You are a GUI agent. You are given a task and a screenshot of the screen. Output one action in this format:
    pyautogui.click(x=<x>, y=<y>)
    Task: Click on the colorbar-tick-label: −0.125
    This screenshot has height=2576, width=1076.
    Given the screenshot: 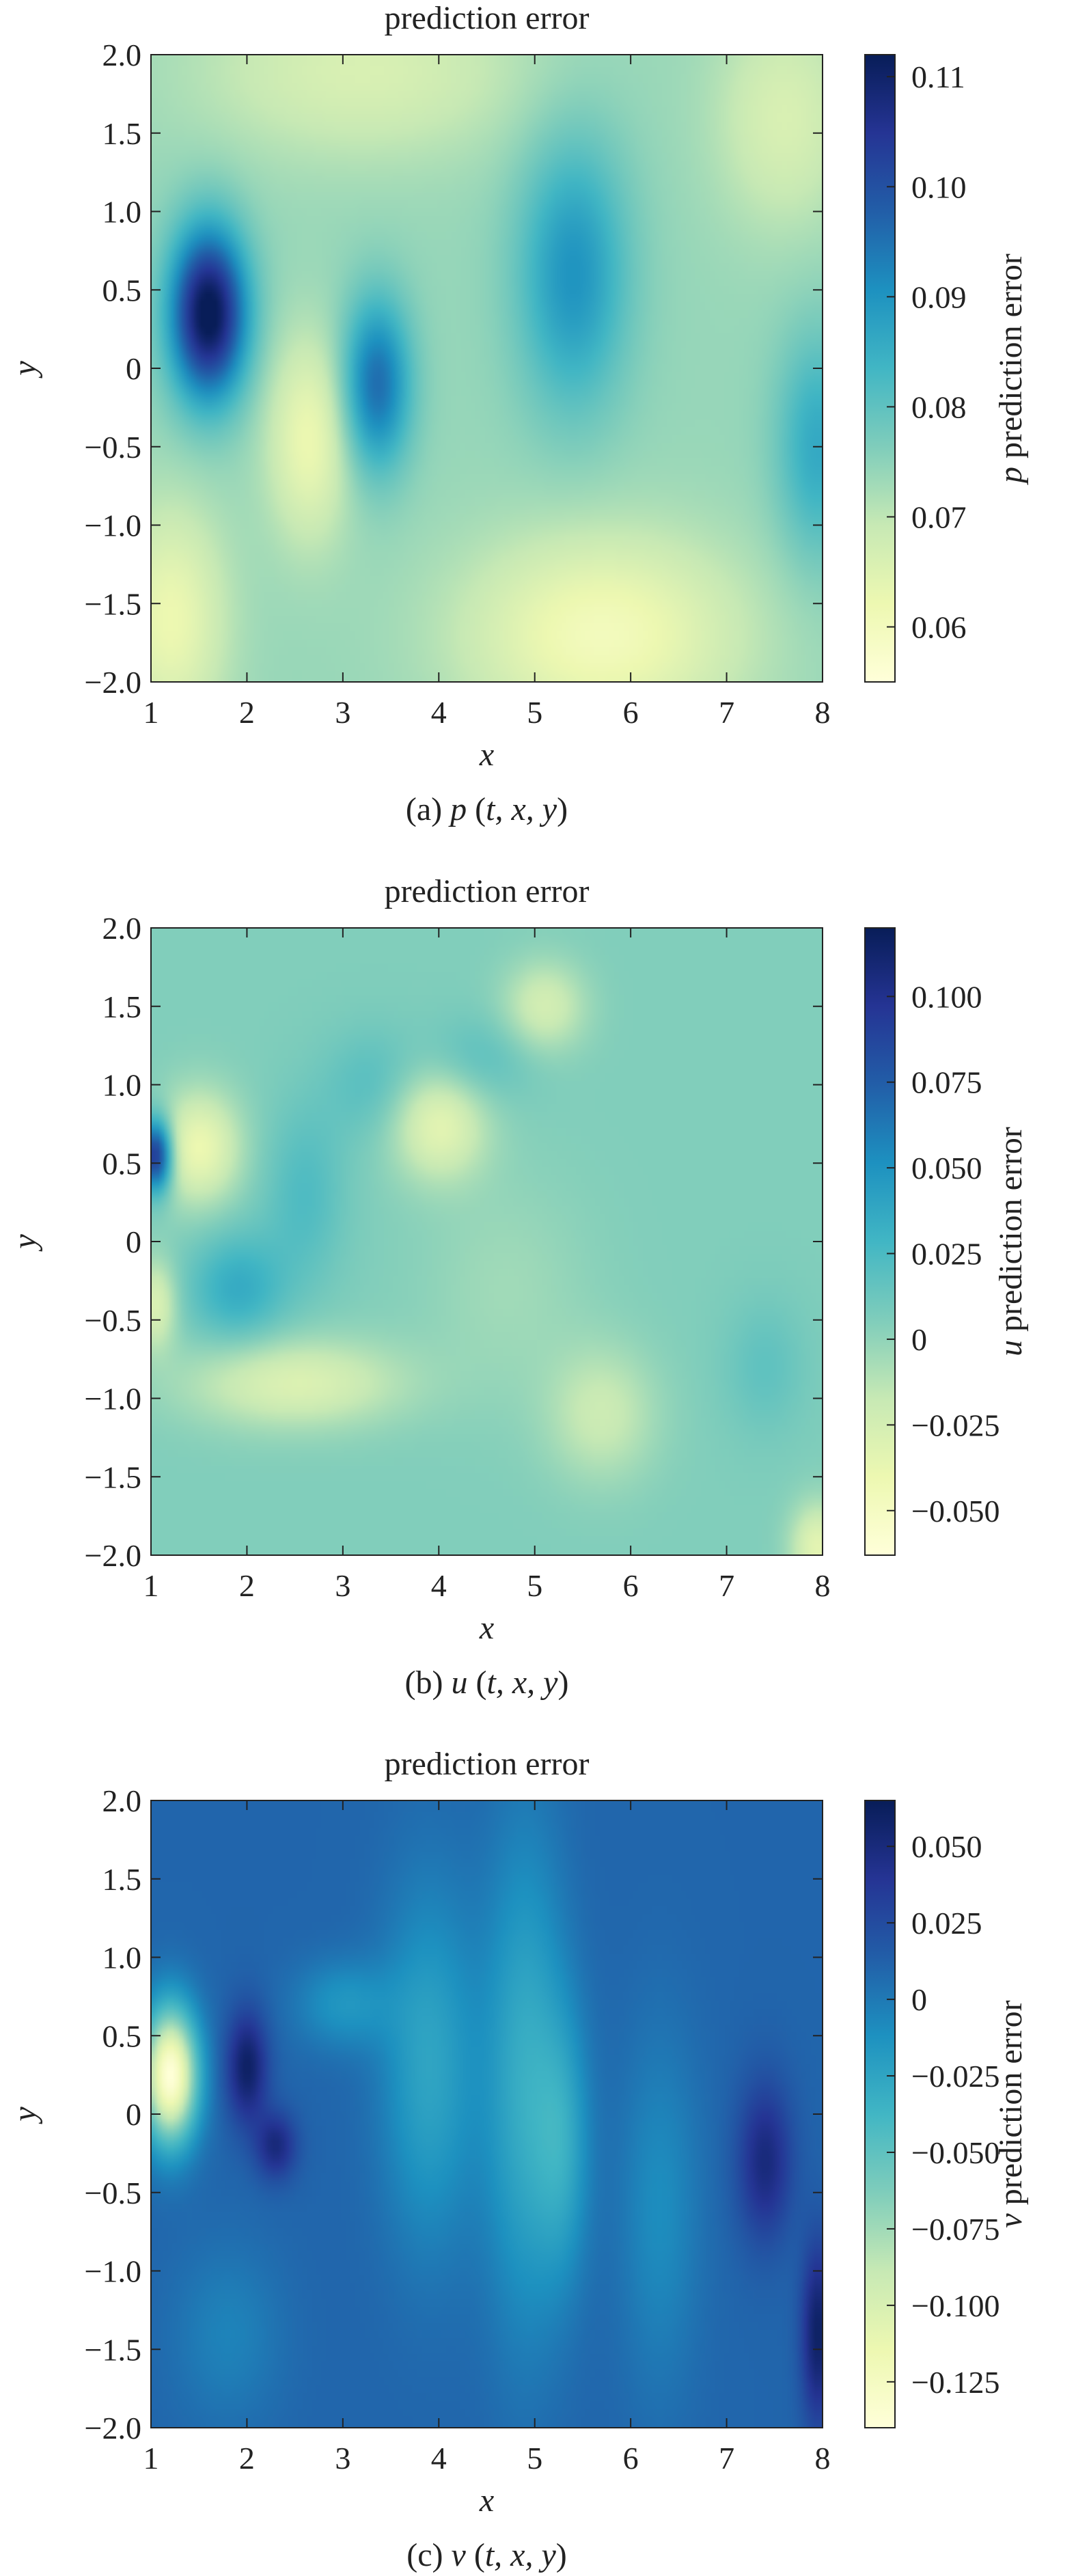 What is the action you would take?
    pyautogui.click(x=955, y=2382)
    